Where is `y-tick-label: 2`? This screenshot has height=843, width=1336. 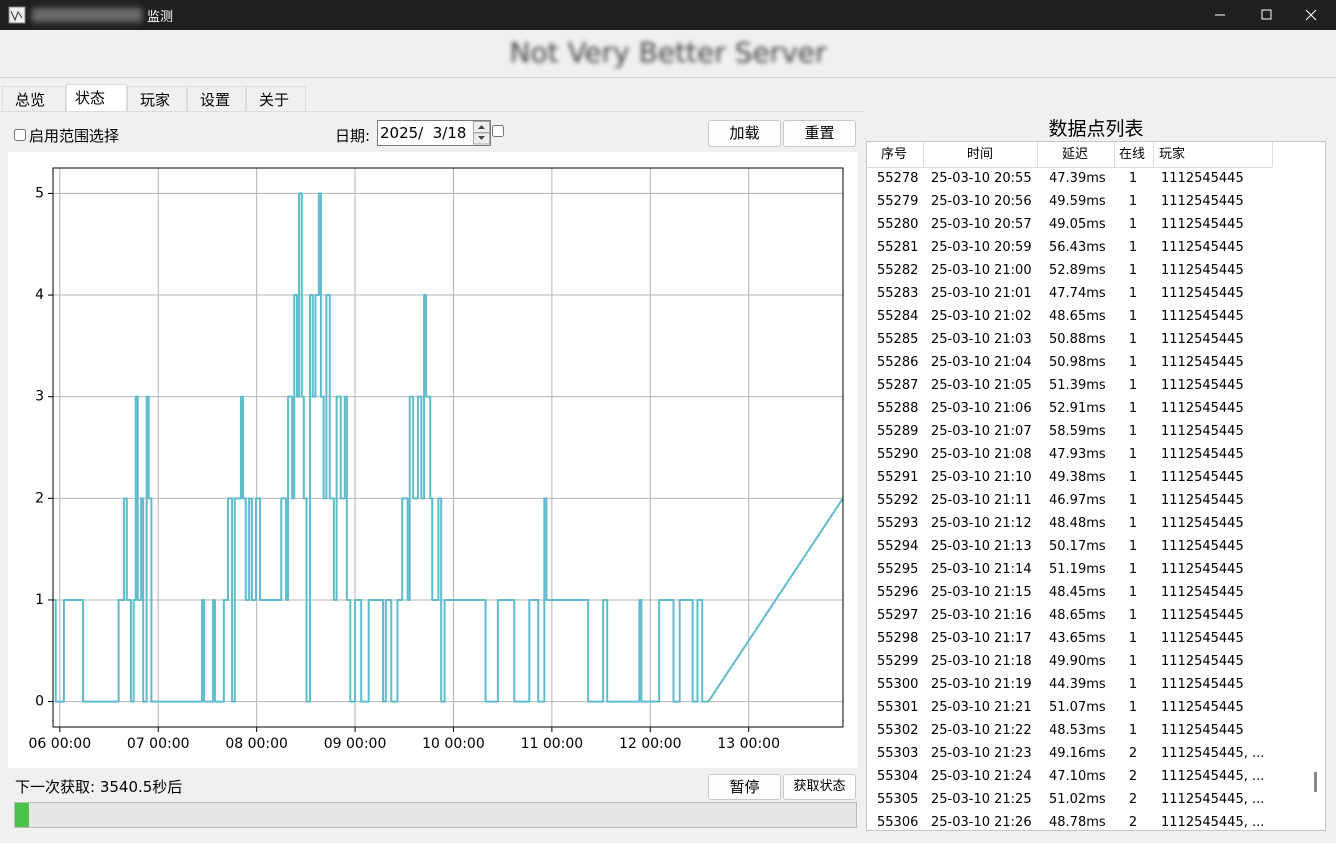
y-tick-label: 2 is located at coordinates (39, 498).